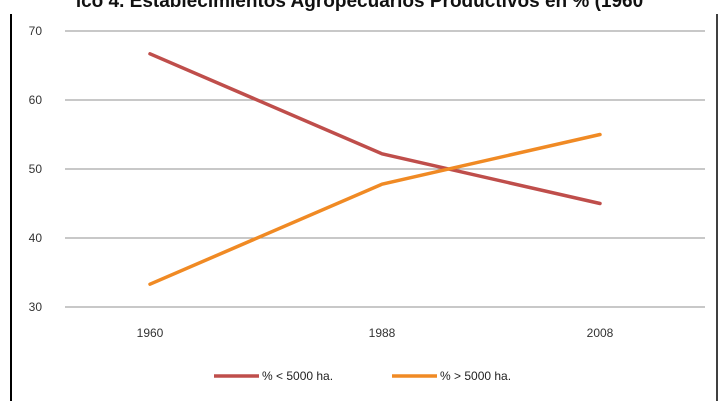  What do you see at coordinates (362, 376) in the screenshot?
I see `legend: % < 5000 ha. % > 5000 ha.` at bounding box center [362, 376].